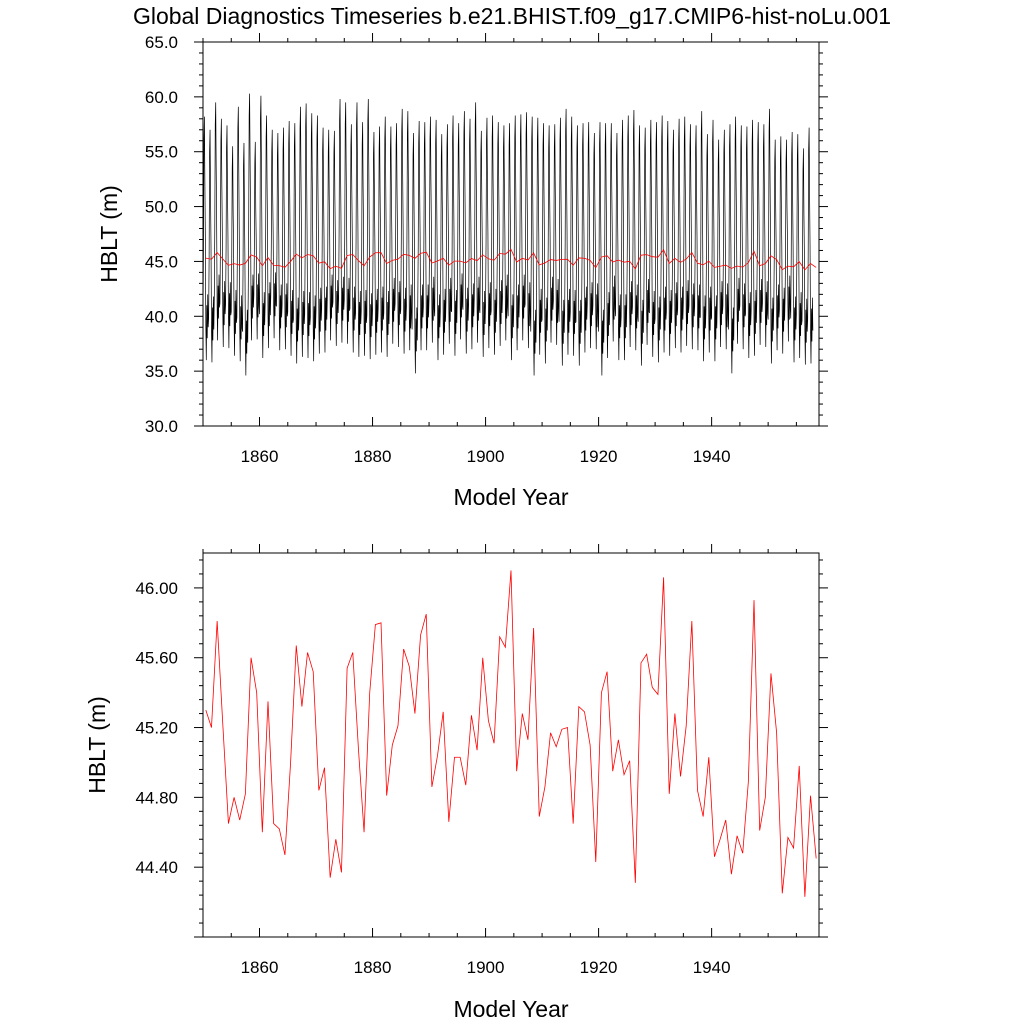  What do you see at coordinates (109, 234) in the screenshot?
I see `top-y-axis-label: HBLT (m)` at bounding box center [109, 234].